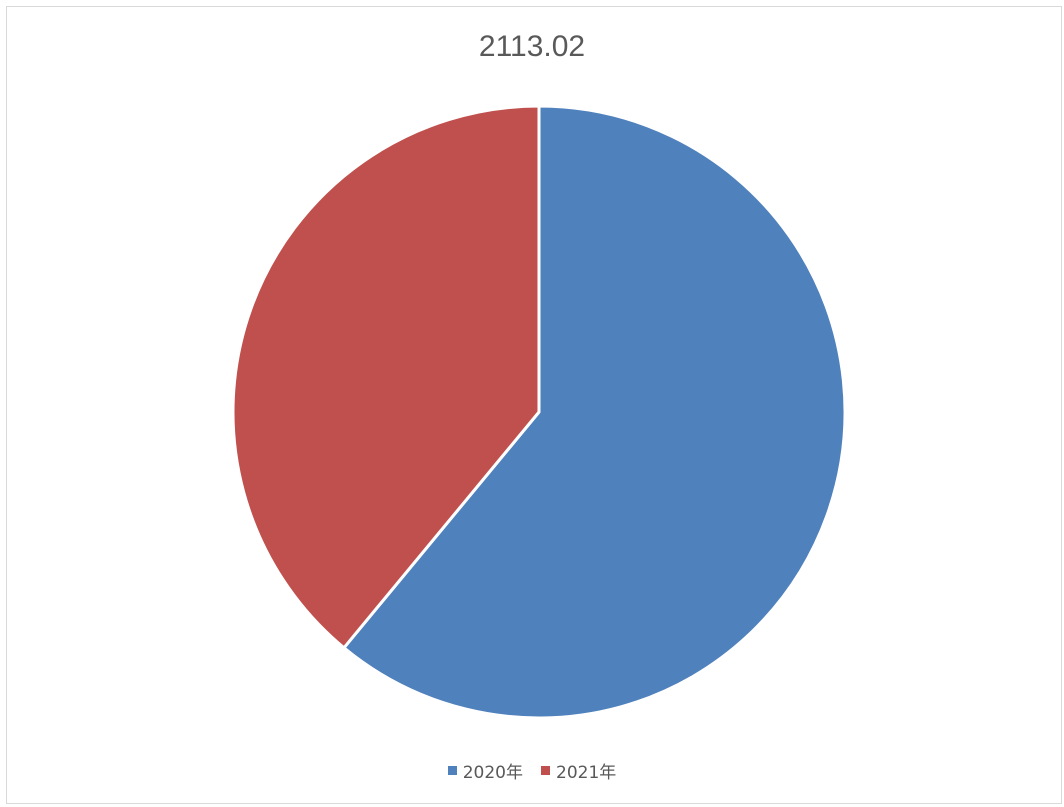 Image resolution: width=1064 pixels, height=807 pixels. I want to click on legend-label-2021: 2021年, so click(586, 773).